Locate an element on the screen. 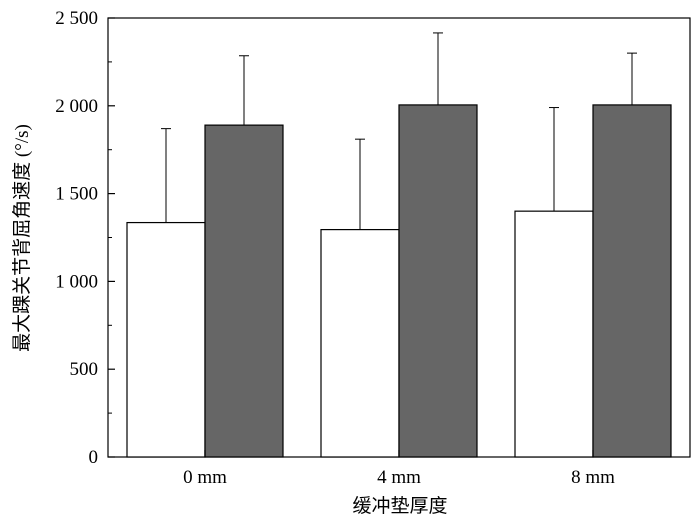 Image resolution: width=695 pixels, height=519 pixels. y-tick-label: 2 500 is located at coordinates (76, 18).